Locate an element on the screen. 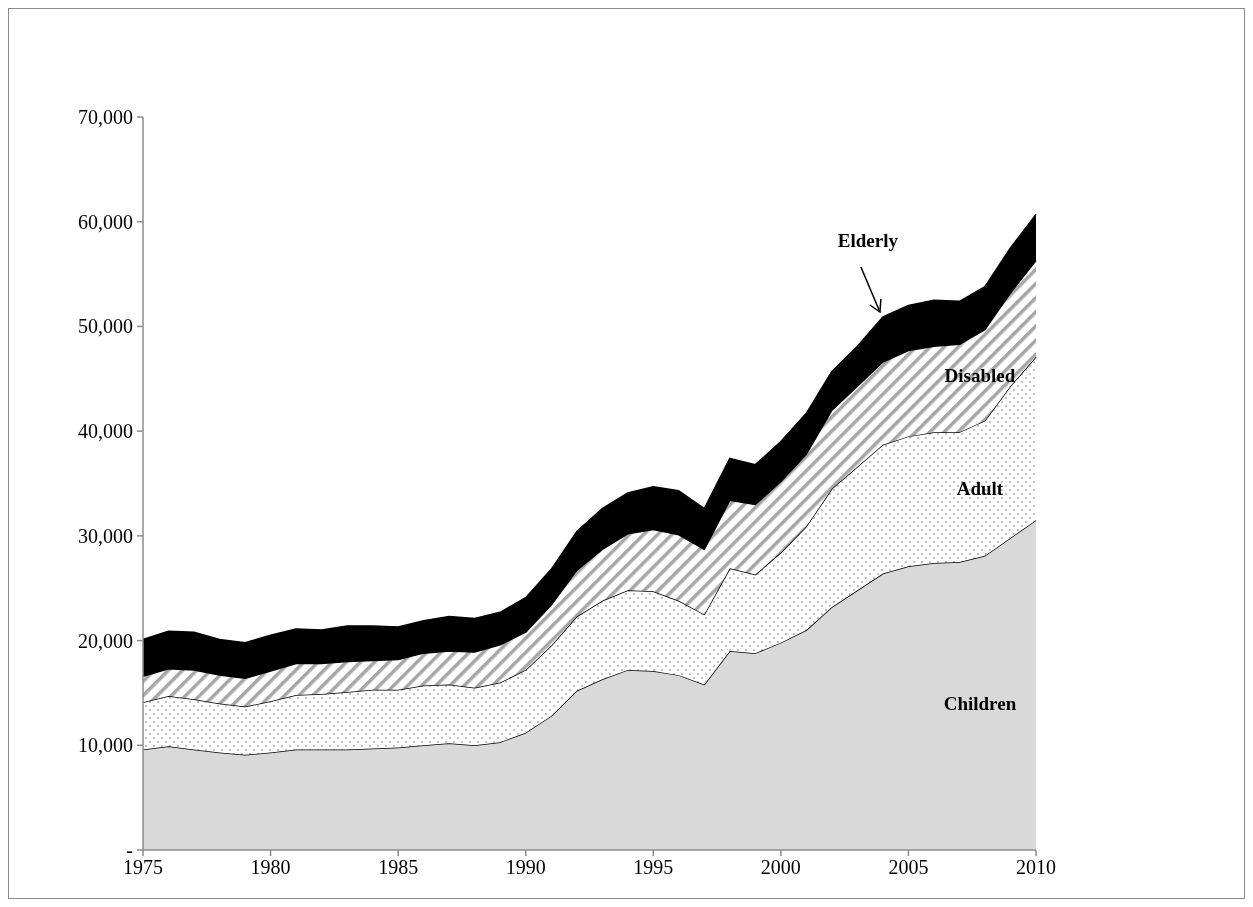 The height and width of the screenshot is (907, 1253). series-label: Adult is located at coordinates (980, 488).